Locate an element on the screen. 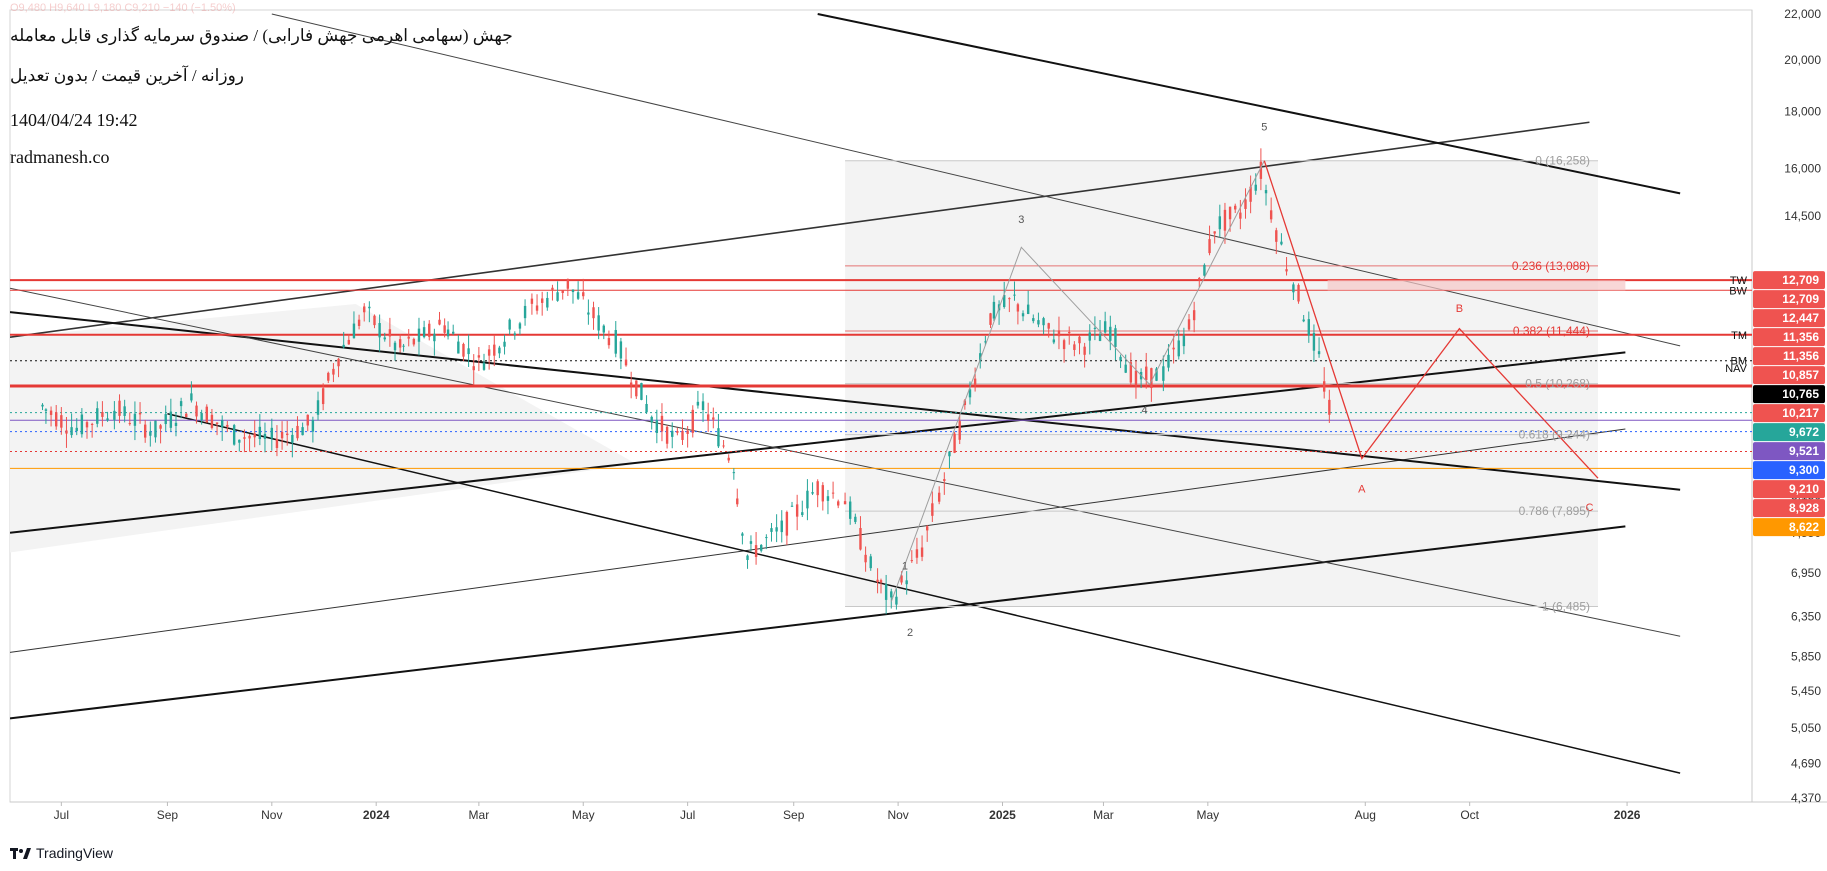 Image resolution: width=1827 pixels, height=871 pixels. chart-datetime: 1404/04/24 19:42 is located at coordinates (74, 120).